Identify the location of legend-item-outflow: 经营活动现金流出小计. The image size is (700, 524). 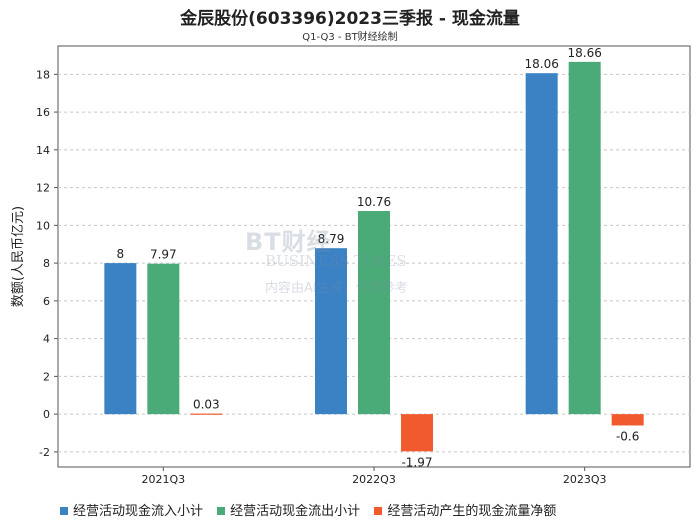
(288, 509).